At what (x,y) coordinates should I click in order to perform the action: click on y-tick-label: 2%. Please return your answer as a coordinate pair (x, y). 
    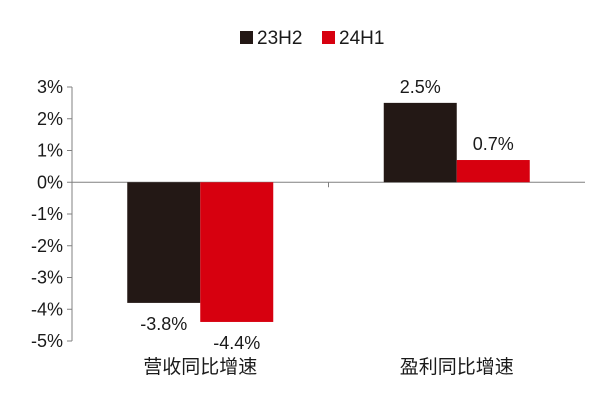
    Looking at the image, I should click on (50, 119).